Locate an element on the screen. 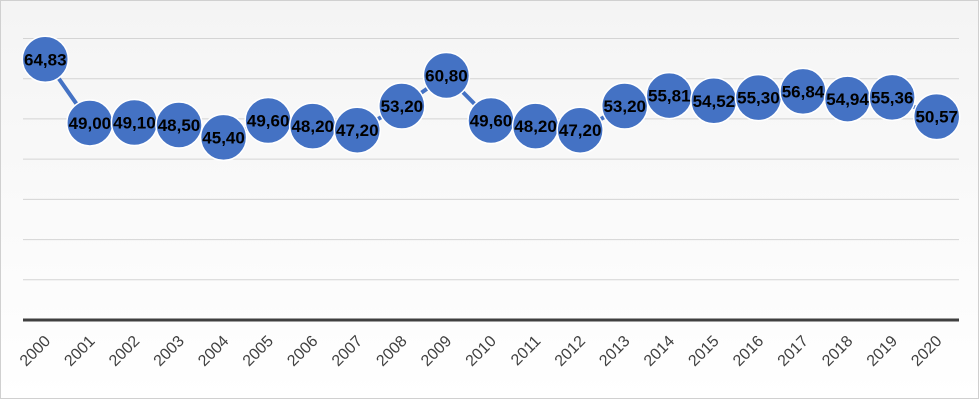  data-label-2019: 55,36 is located at coordinates (892, 97).